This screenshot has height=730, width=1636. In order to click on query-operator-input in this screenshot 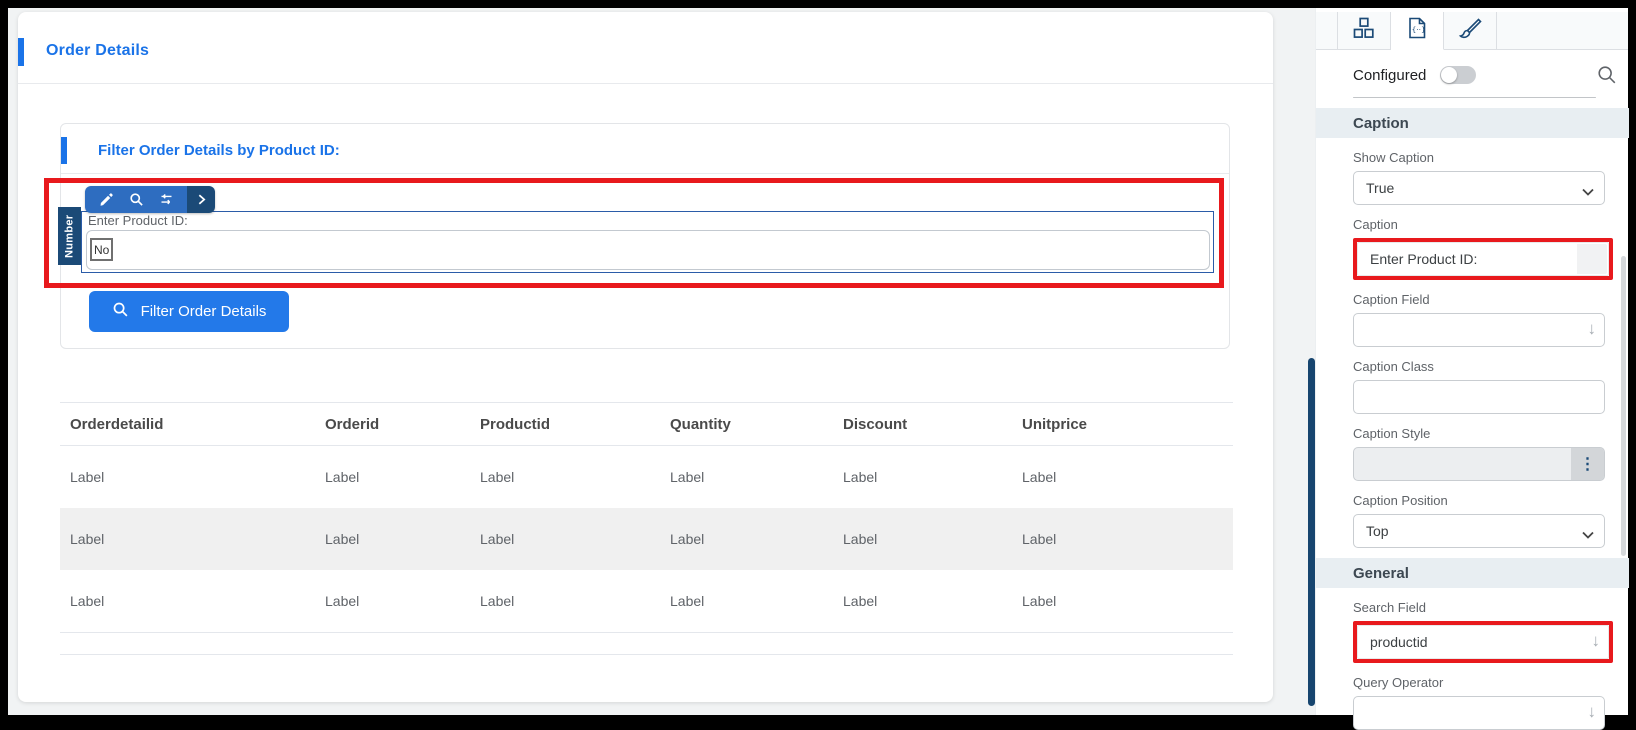, I will do `click(1479, 713)`.